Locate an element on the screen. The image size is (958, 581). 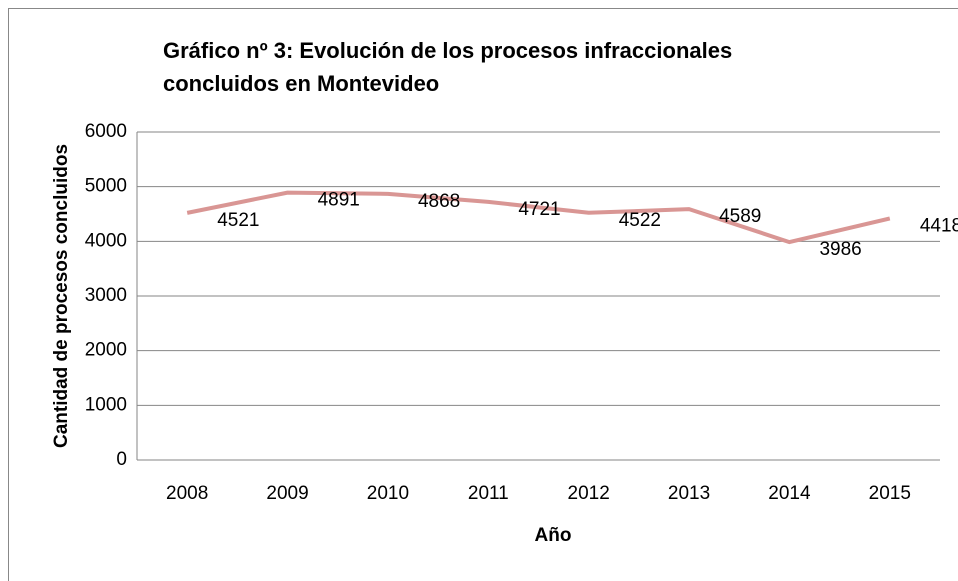
y-tick-label: 0 is located at coordinates (121, 459).